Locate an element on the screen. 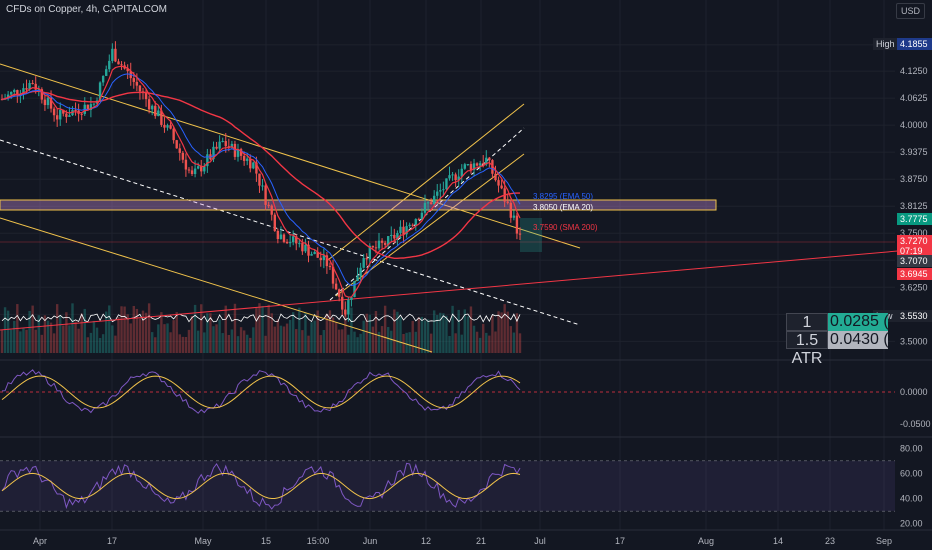 Image resolution: width=932 pixels, height=550 pixels. time-tick: 14 is located at coordinates (778, 541).